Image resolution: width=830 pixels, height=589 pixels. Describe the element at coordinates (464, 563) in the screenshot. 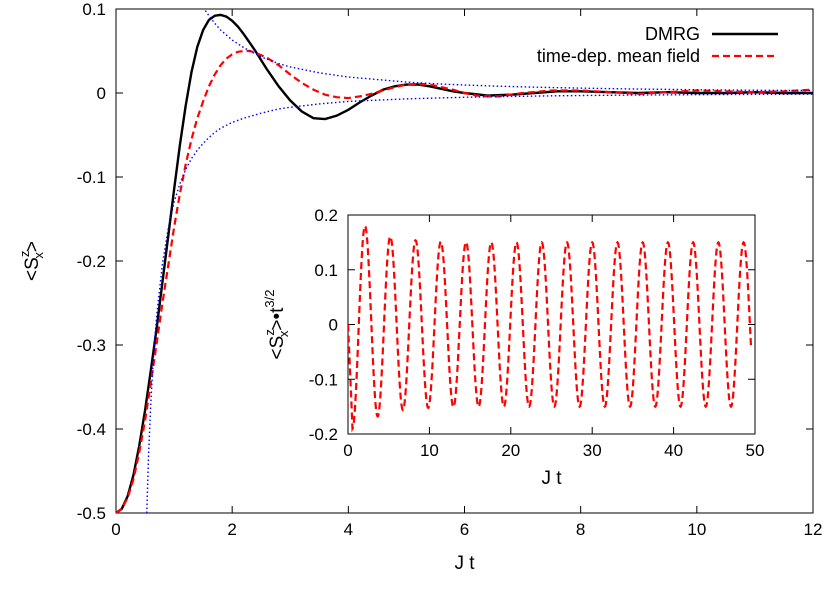

I see `main-x-axis-label: J t` at that location.